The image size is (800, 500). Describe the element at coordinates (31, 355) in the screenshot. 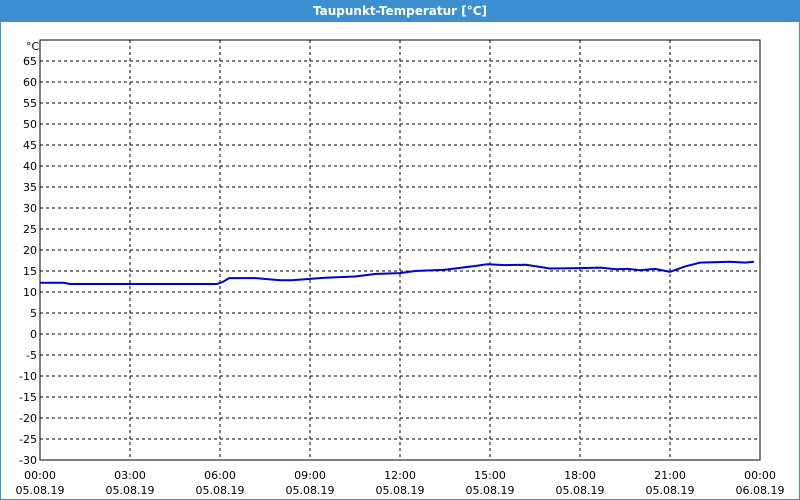

I see `y-tick-label: -5` at that location.